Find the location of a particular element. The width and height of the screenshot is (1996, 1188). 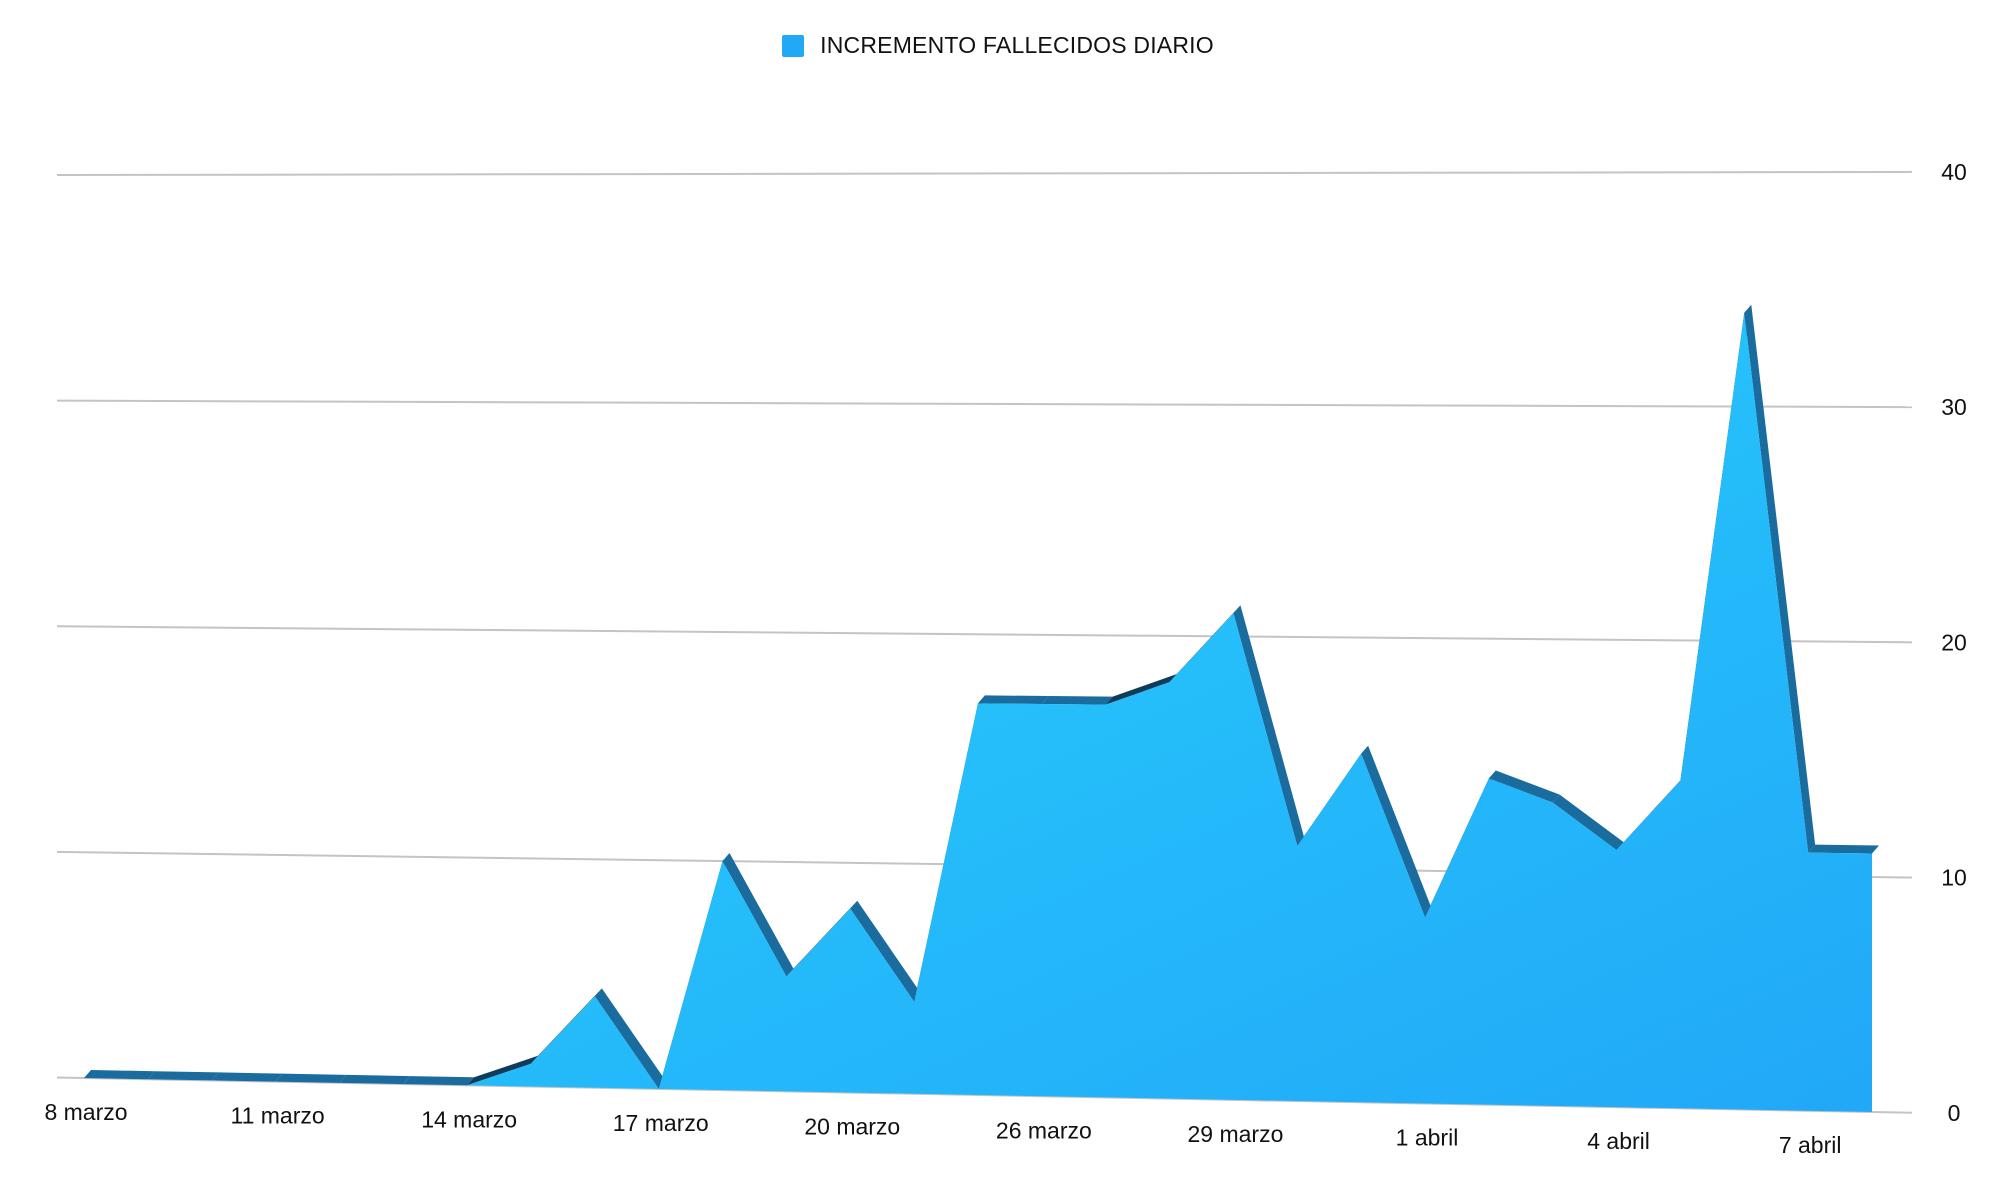

y-axis: 0 10 20 30 40 is located at coordinates (1954, 642).